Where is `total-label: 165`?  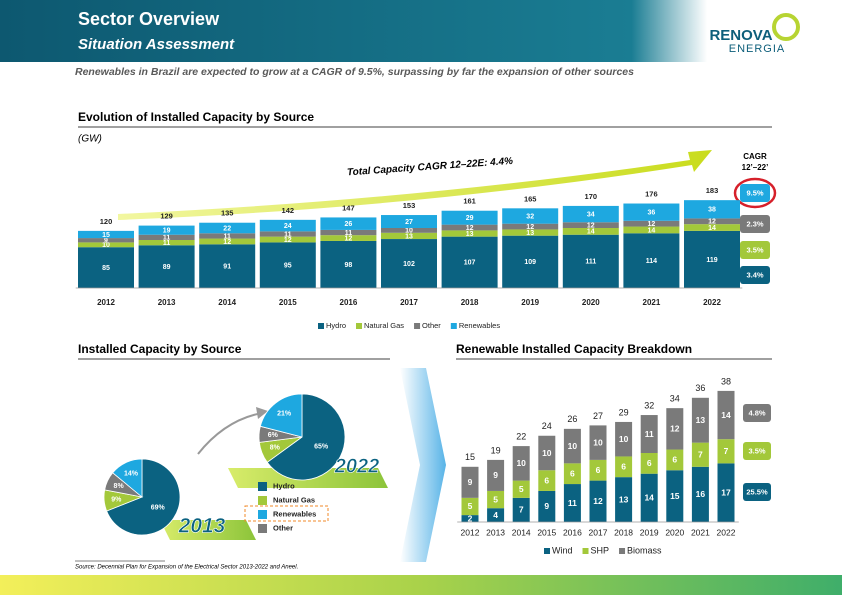
total-label: 165 is located at coordinates (530, 198).